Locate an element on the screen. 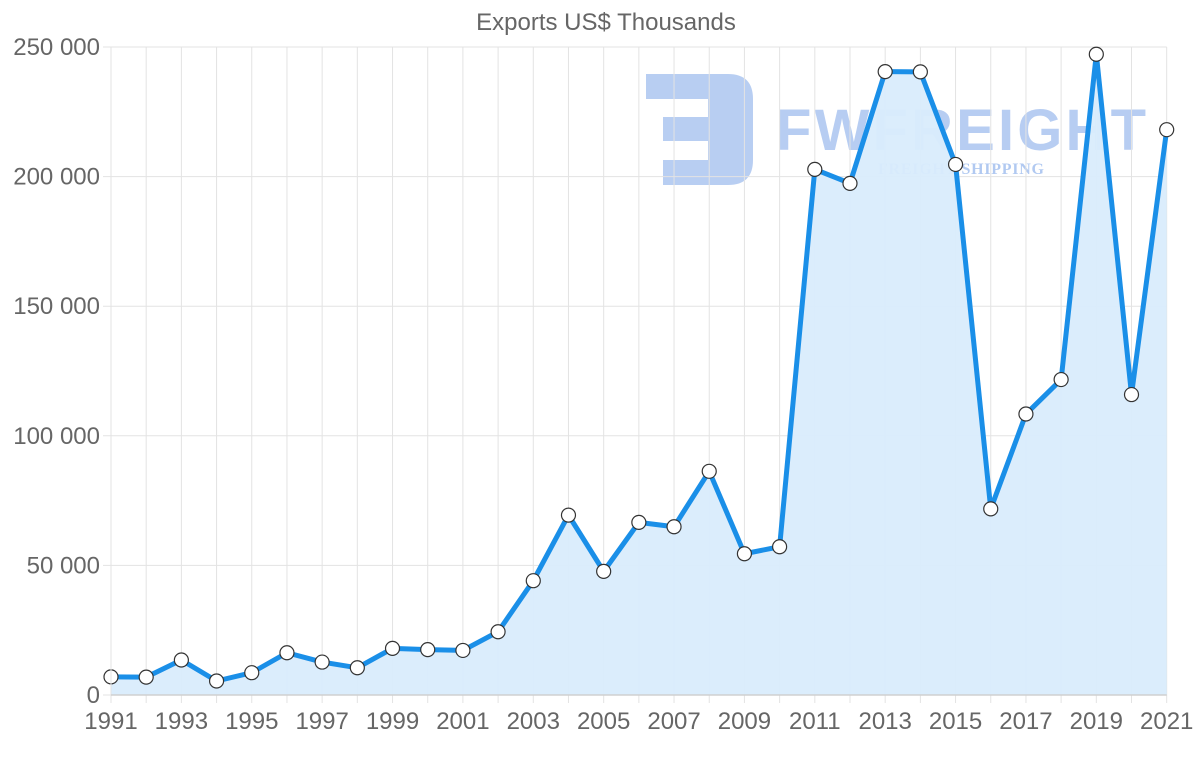 The image size is (1200, 763). data-point-marker: 1993: 13500 is located at coordinates (181, 660).